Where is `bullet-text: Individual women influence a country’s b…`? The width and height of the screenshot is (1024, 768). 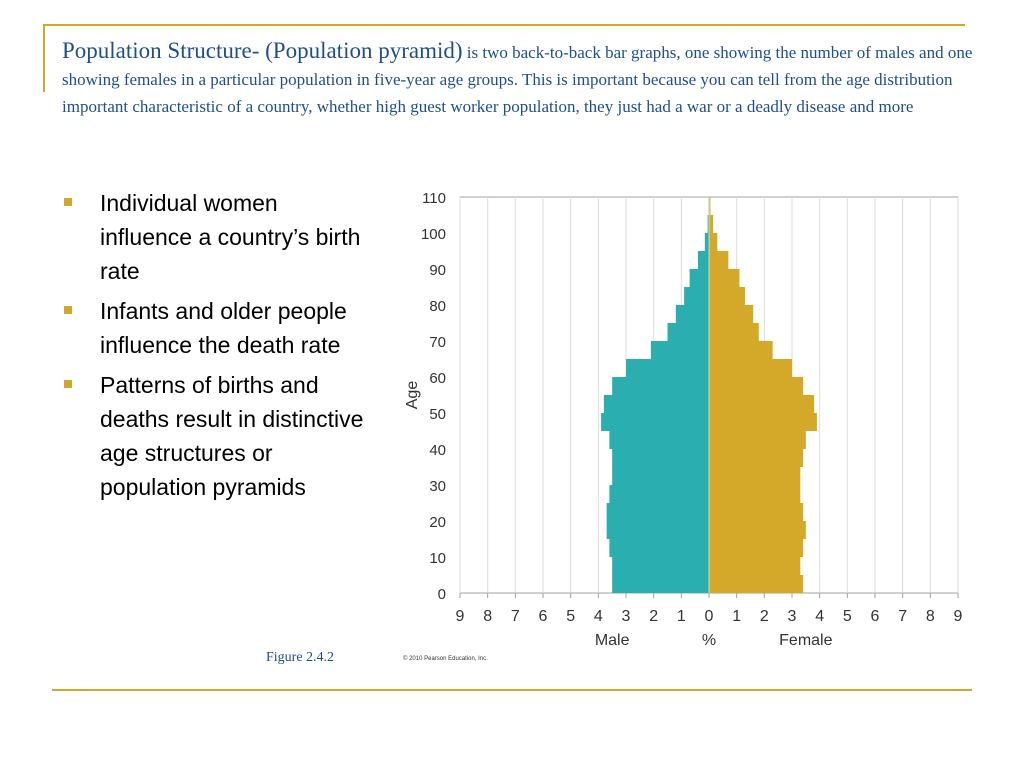 bullet-text: Individual women influence a country’s b… is located at coordinates (230, 237).